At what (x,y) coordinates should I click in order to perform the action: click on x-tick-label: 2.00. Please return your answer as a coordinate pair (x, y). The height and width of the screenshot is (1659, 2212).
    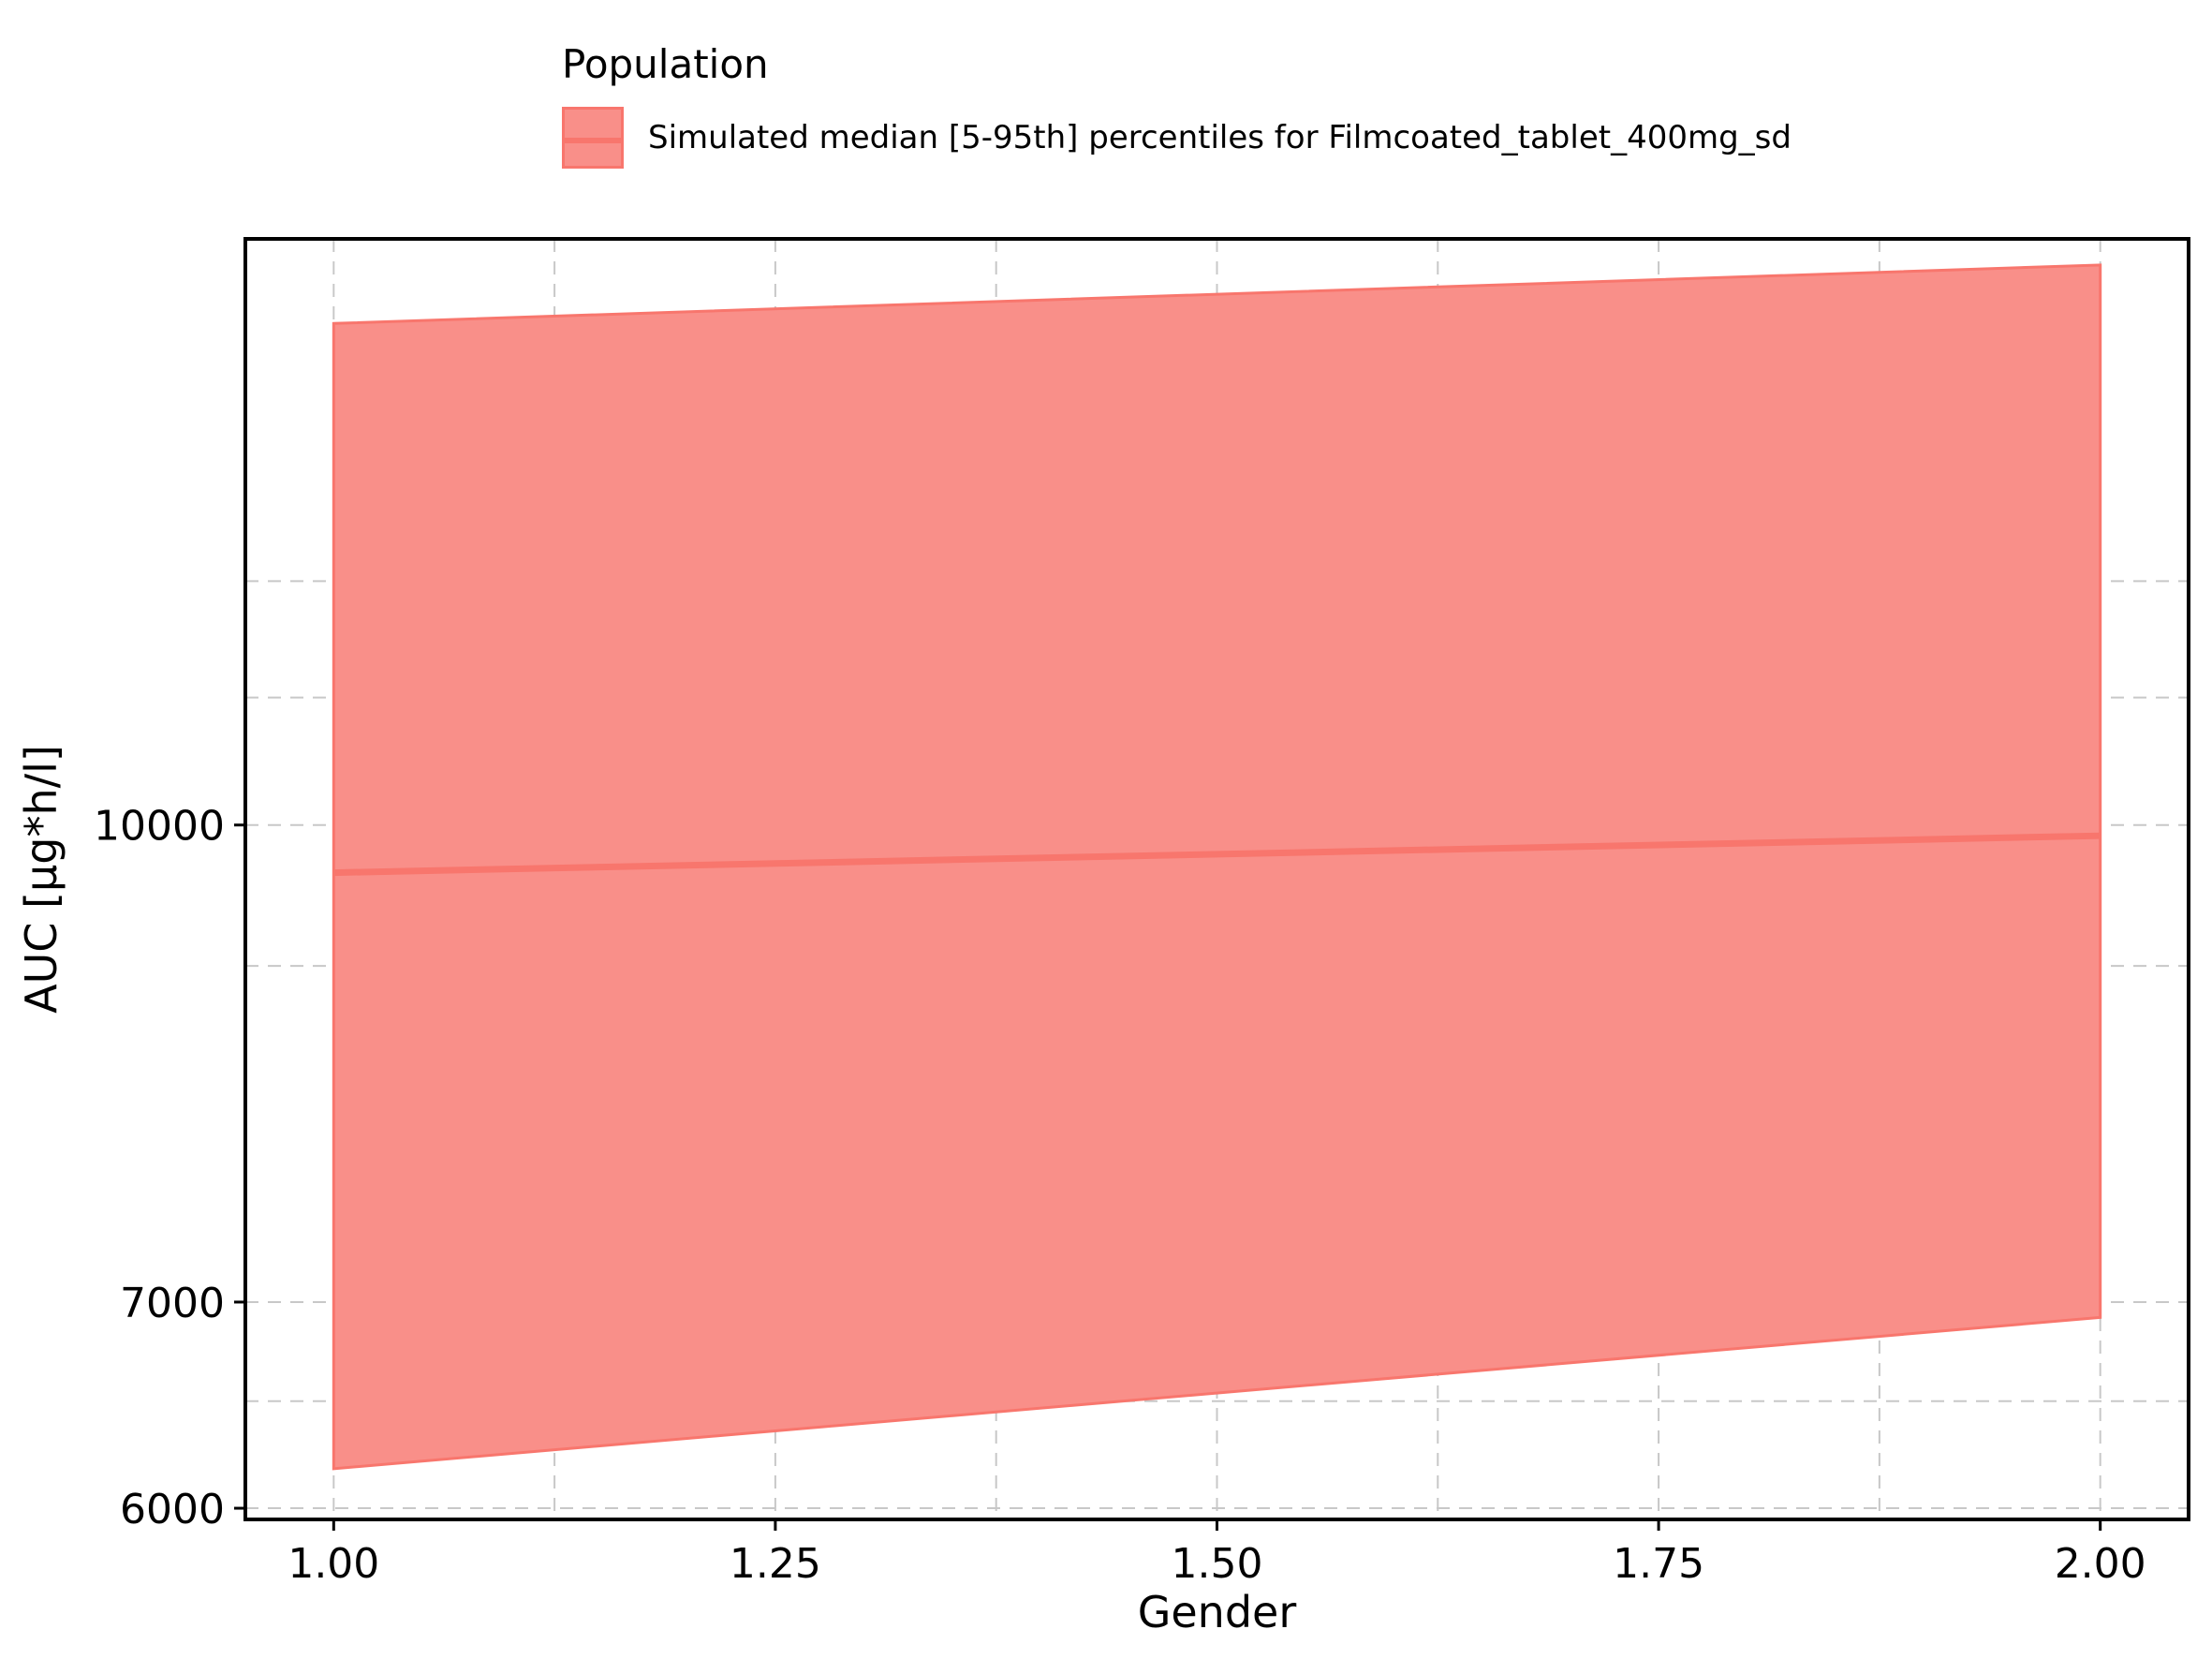
    Looking at the image, I should click on (2100, 1564).